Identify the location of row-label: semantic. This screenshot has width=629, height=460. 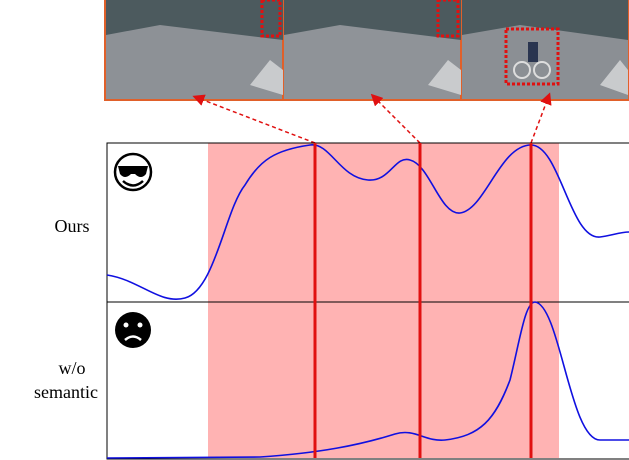
(66, 392).